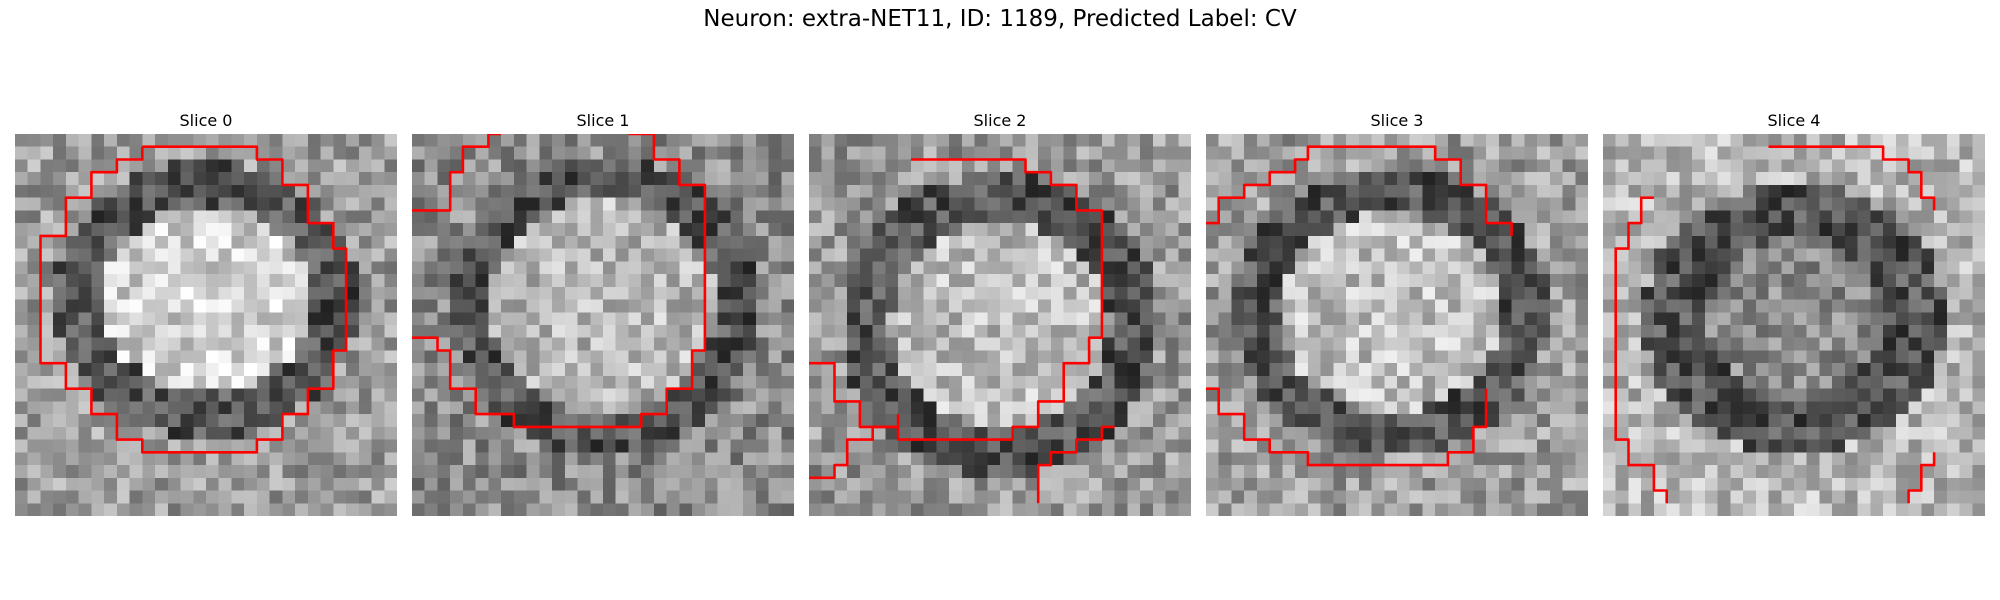  I want to click on slice-title: Slice 0, so click(206, 120).